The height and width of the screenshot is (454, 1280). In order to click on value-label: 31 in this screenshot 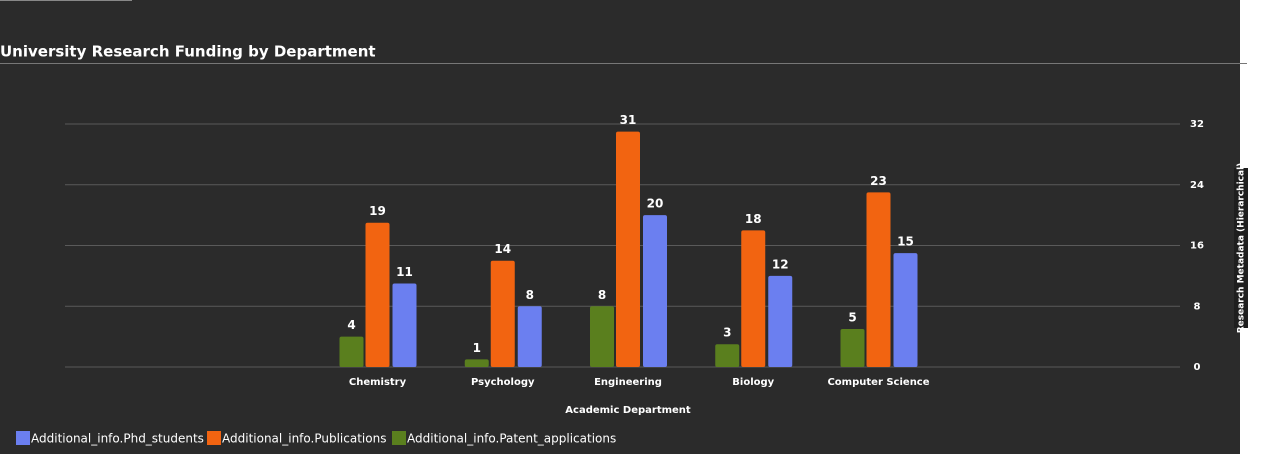, I will do `click(628, 120)`.